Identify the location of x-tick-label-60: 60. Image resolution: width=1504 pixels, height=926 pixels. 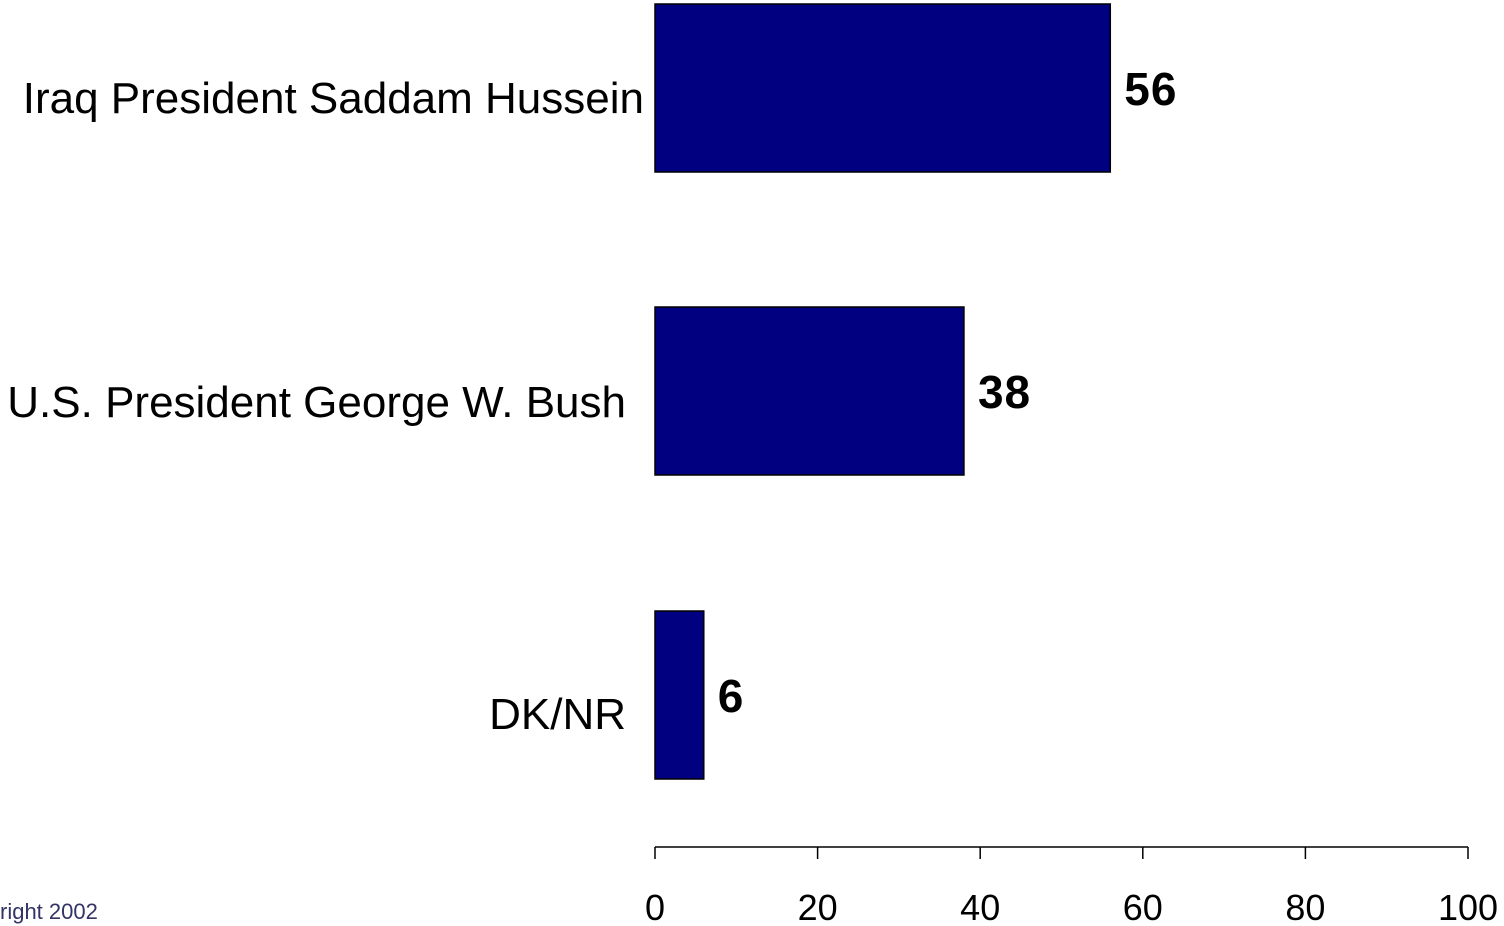
(1143, 906).